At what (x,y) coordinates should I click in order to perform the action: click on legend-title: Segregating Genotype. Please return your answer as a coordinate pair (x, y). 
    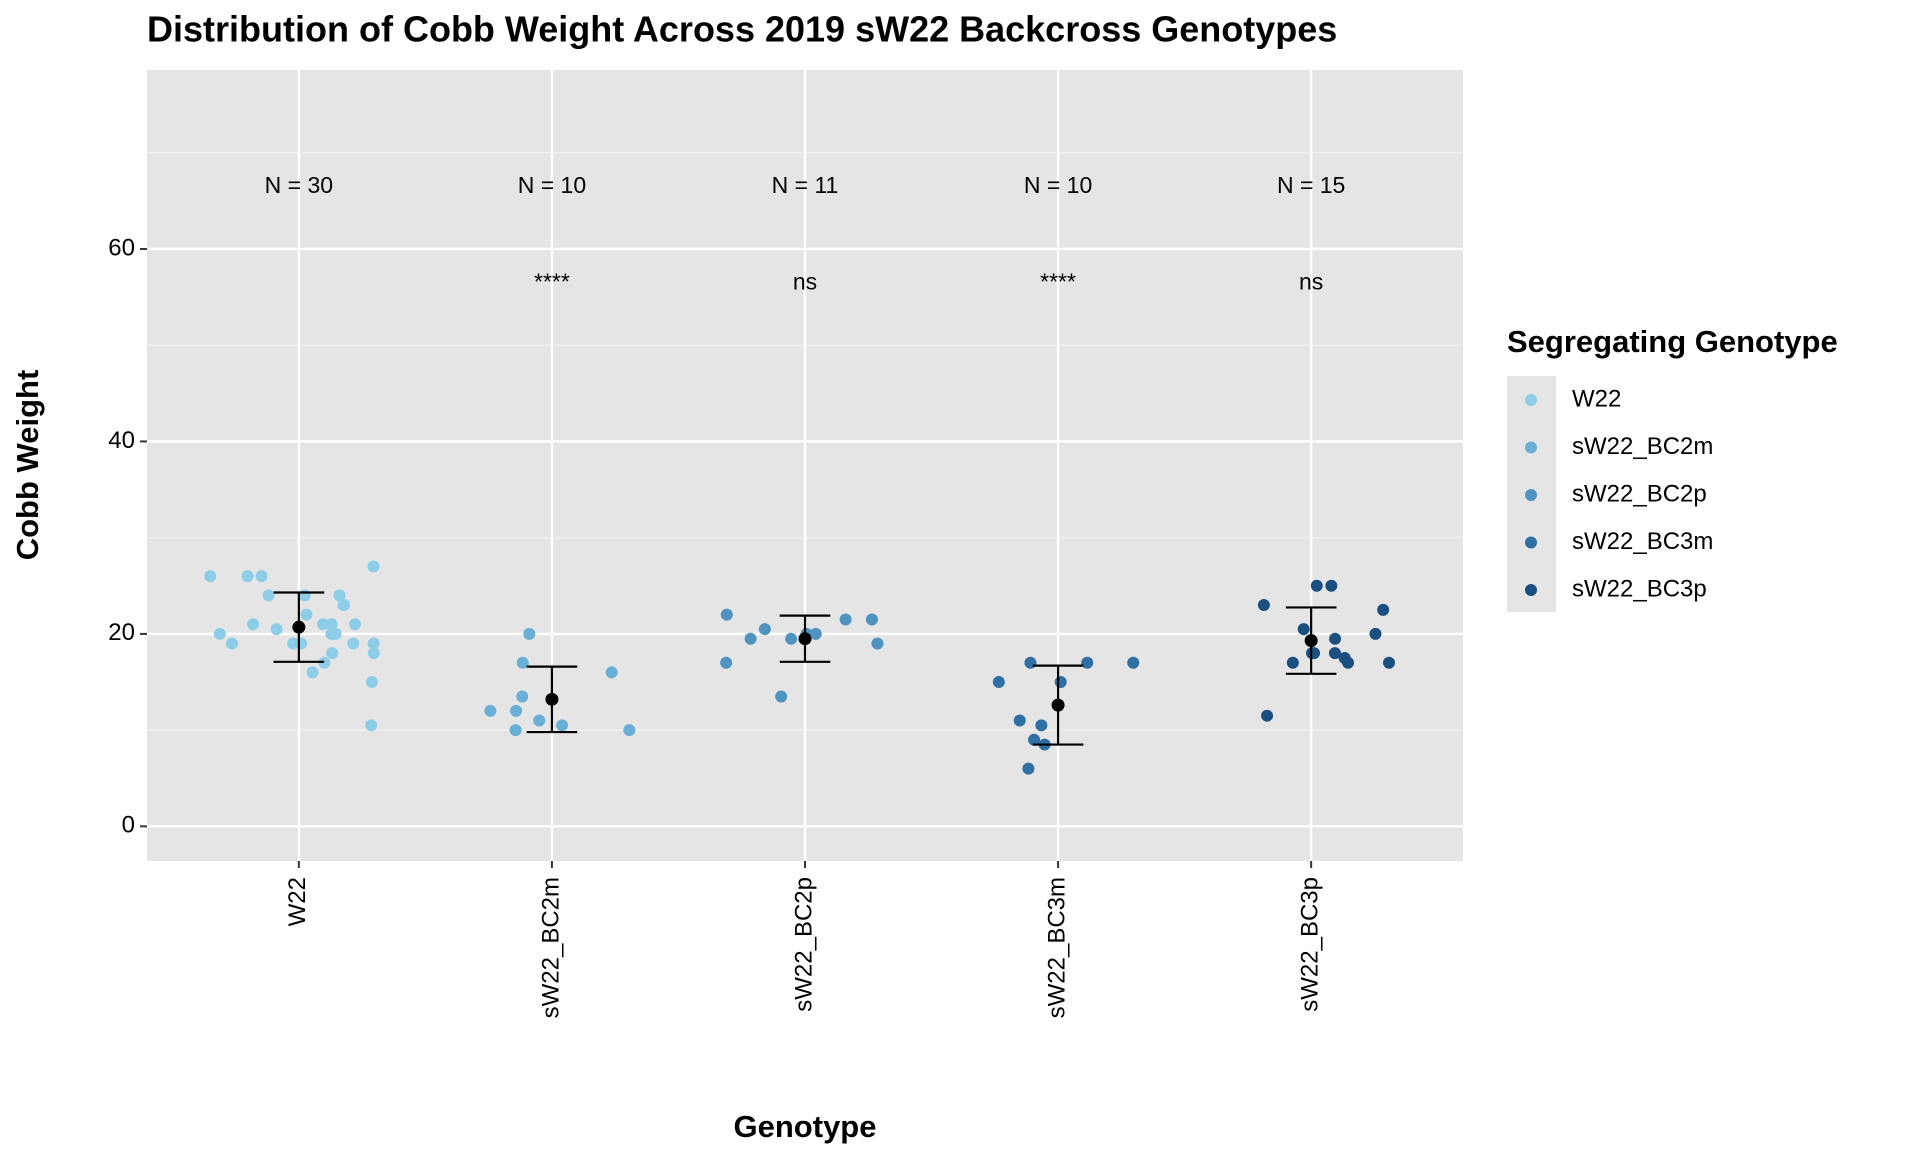
    Looking at the image, I should click on (1672, 341).